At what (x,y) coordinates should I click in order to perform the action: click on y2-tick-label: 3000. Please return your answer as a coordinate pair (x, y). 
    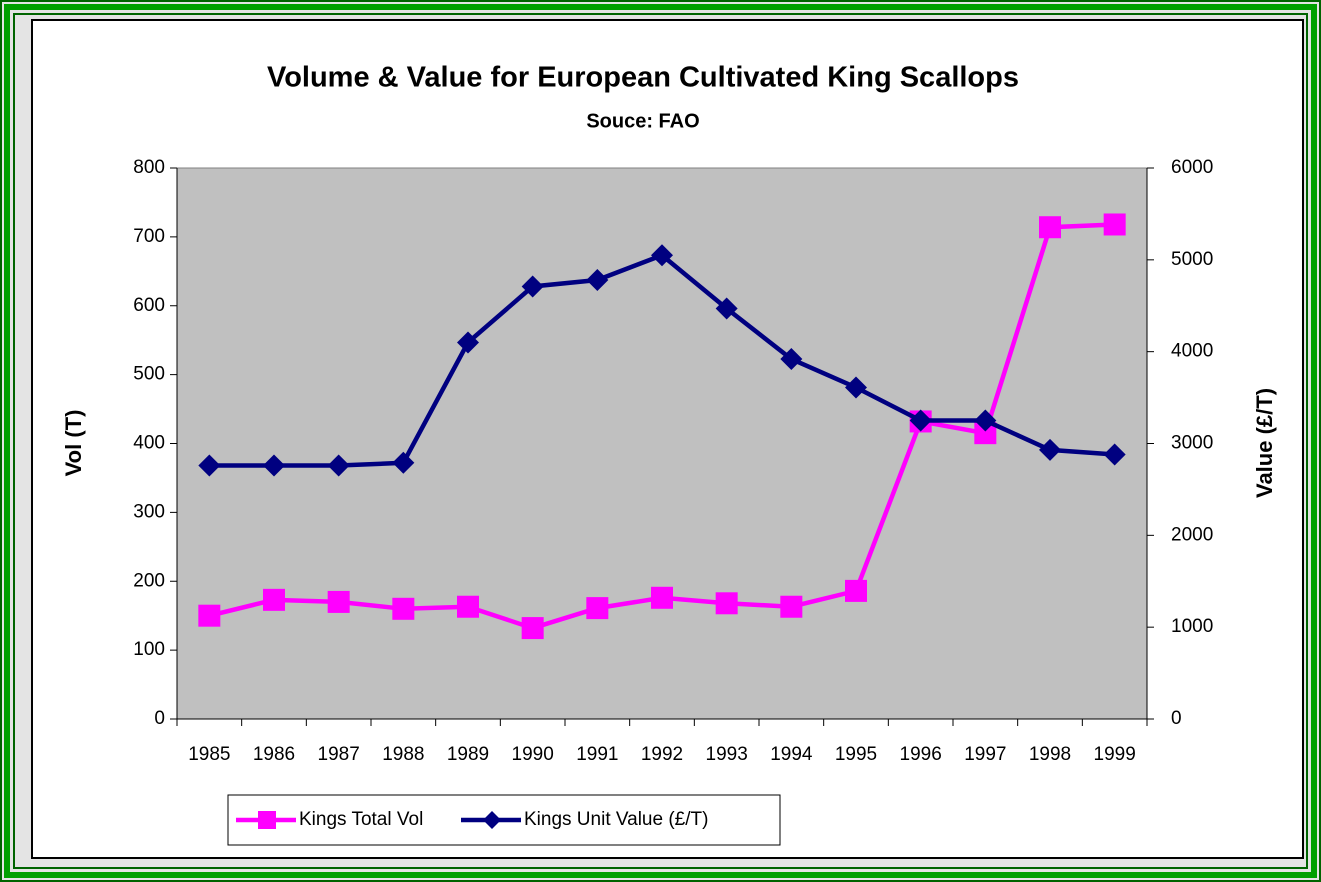
    Looking at the image, I should click on (1192, 443).